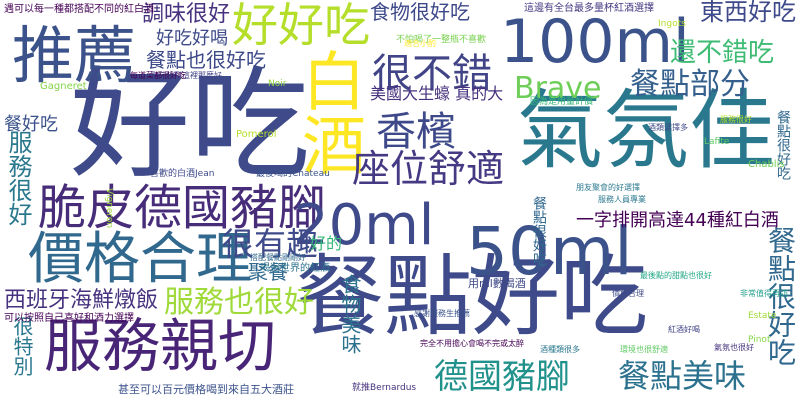 This screenshot has width=800, height=400. Describe the element at coordinates (295, 268) in the screenshot. I see `word-phrase-6: 喝遍世界的紅酒` at that location.